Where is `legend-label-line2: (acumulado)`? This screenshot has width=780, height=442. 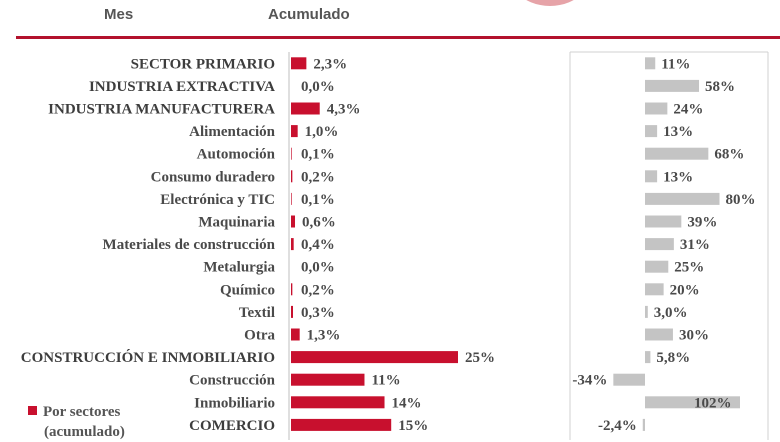
legend-label-line2: (acumulado) is located at coordinates (84, 432).